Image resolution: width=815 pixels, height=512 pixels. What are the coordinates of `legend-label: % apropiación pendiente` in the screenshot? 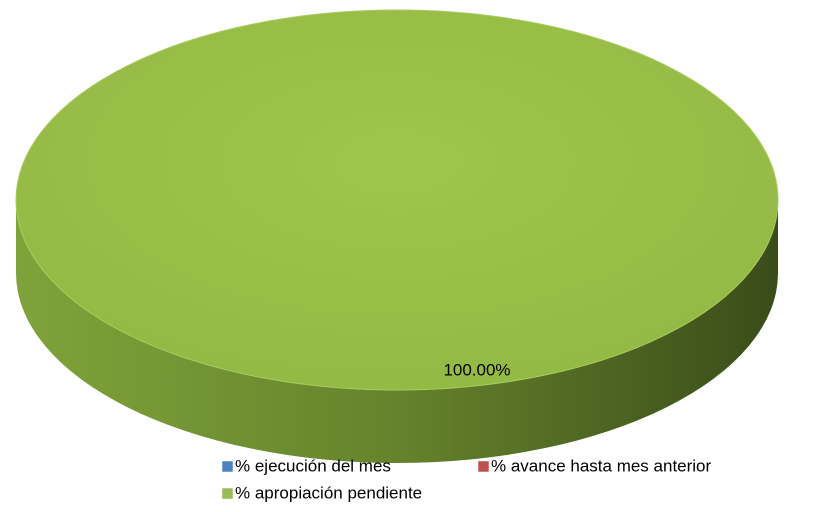 It's located at (328, 492).